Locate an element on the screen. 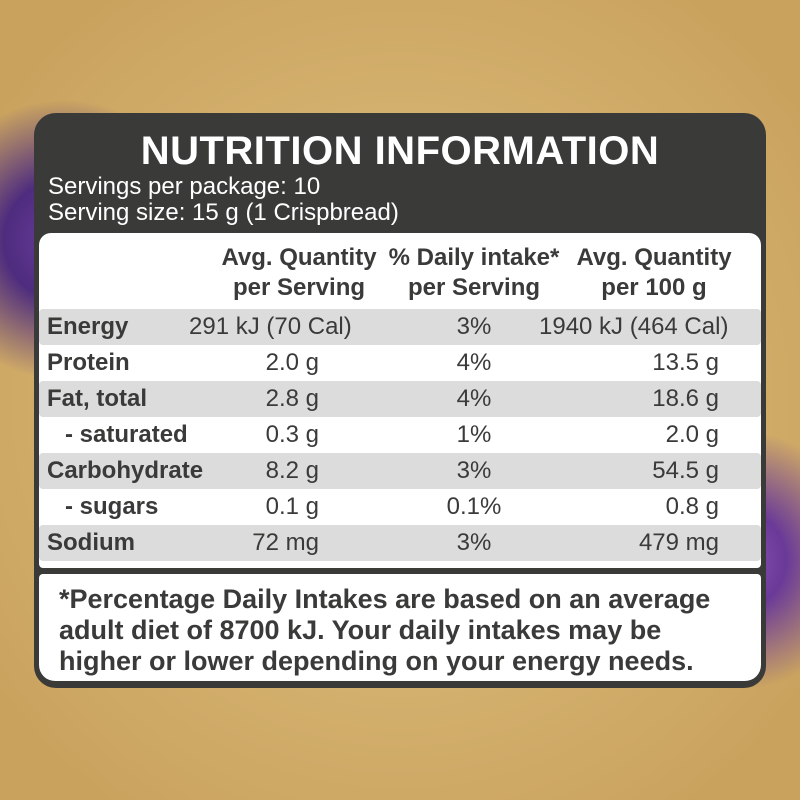  per-100g-value: 1940 kJ (464 Cal) is located at coordinates (634, 326).